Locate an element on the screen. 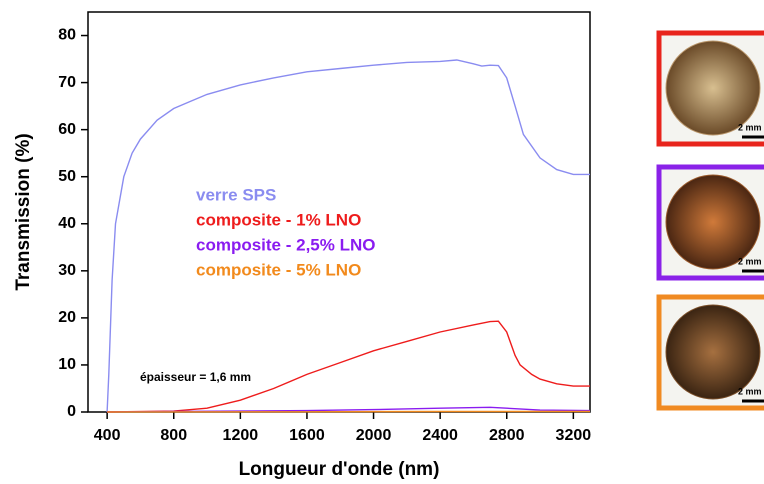  y-axis-label: Transmission (%) is located at coordinates (23, 211).